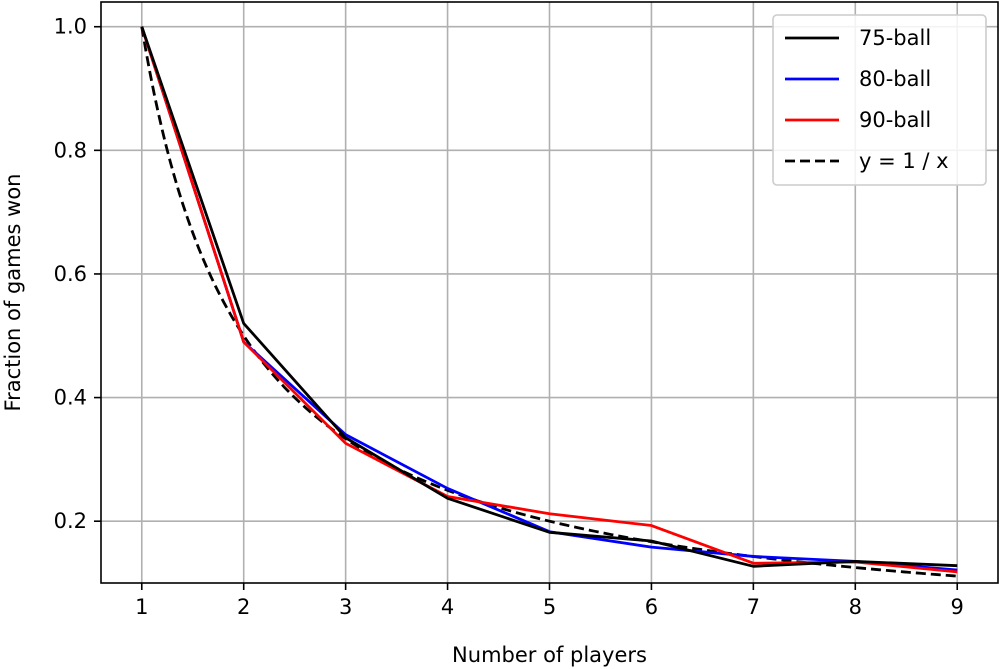 This screenshot has height=669, width=1000. What do you see at coordinates (549, 655) in the screenshot?
I see `x-axis-label: Number of players` at bounding box center [549, 655].